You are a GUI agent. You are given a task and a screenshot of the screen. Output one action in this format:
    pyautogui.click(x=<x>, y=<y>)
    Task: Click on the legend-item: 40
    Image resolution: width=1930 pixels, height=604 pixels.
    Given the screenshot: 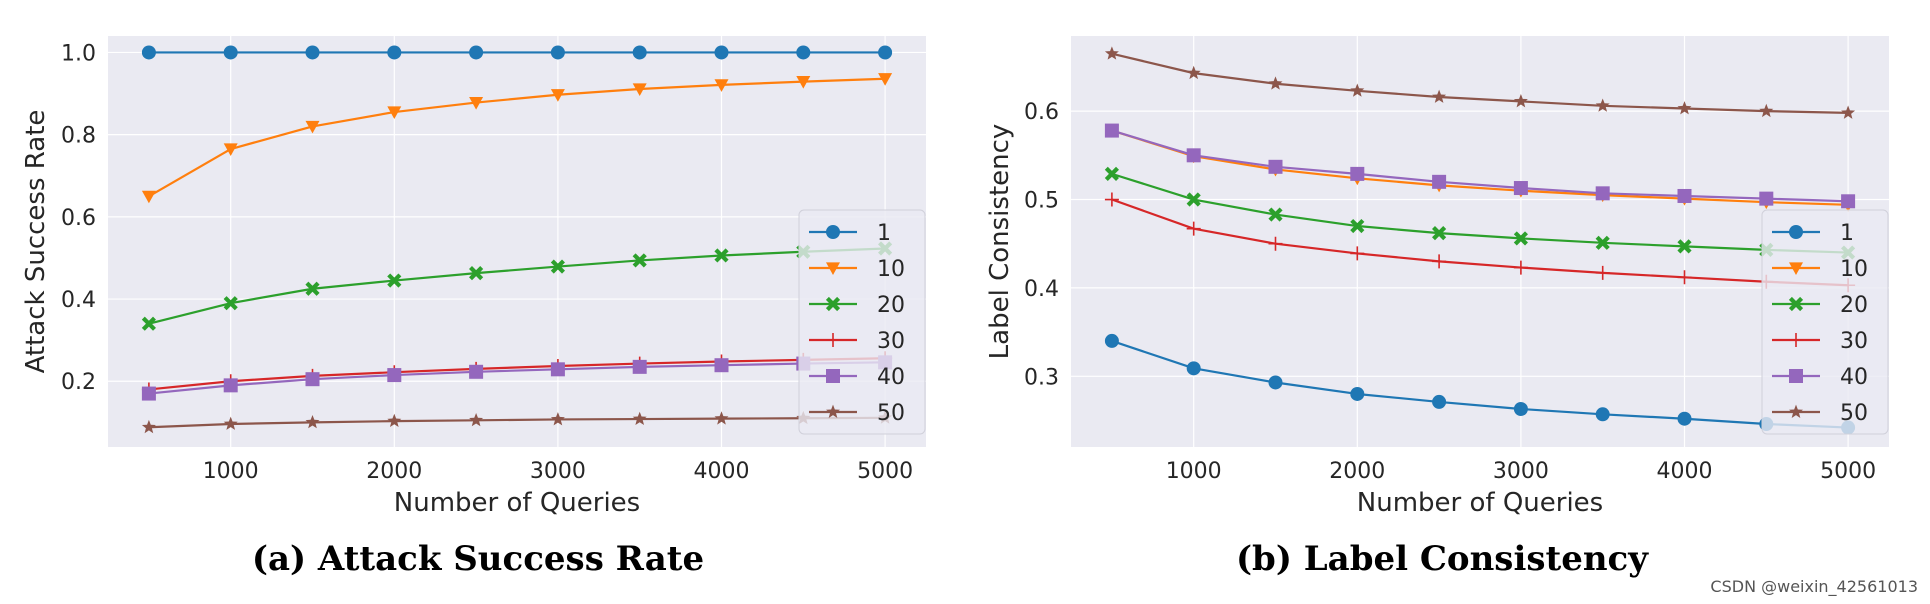 What is the action you would take?
    pyautogui.click(x=857, y=377)
    